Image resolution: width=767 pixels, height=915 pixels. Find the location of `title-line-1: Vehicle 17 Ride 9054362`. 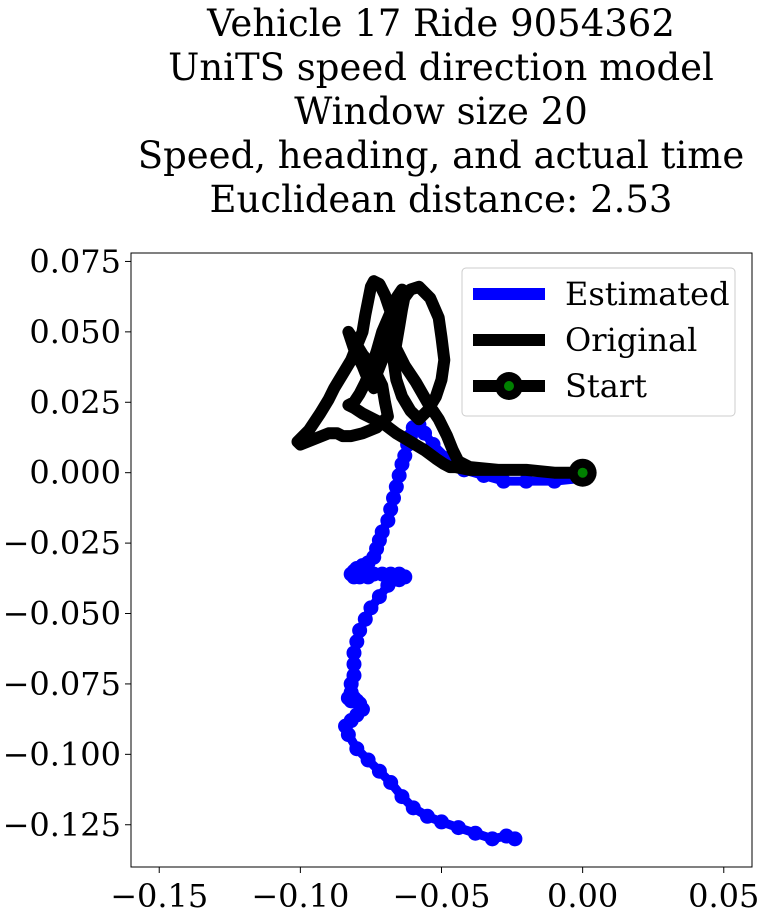

title-line-1: Vehicle 17 Ride 9054362 is located at coordinates (440, 23).